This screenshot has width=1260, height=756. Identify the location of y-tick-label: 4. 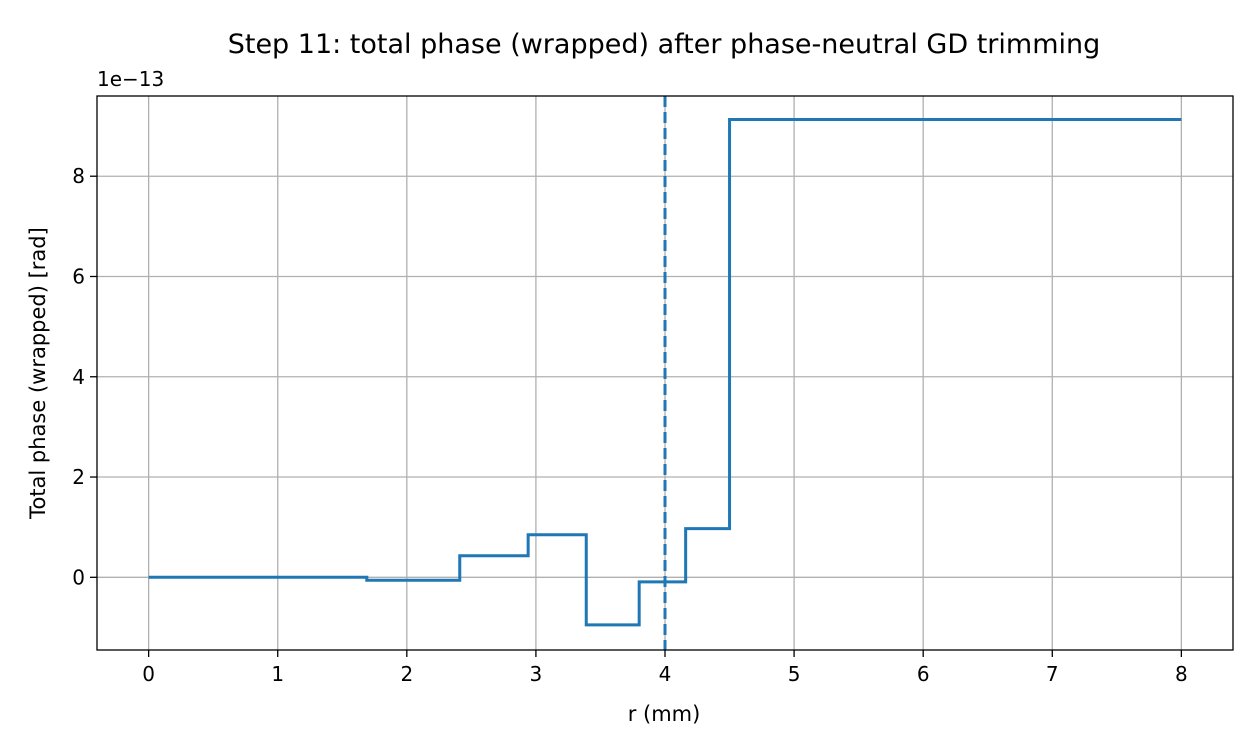
(78, 377).